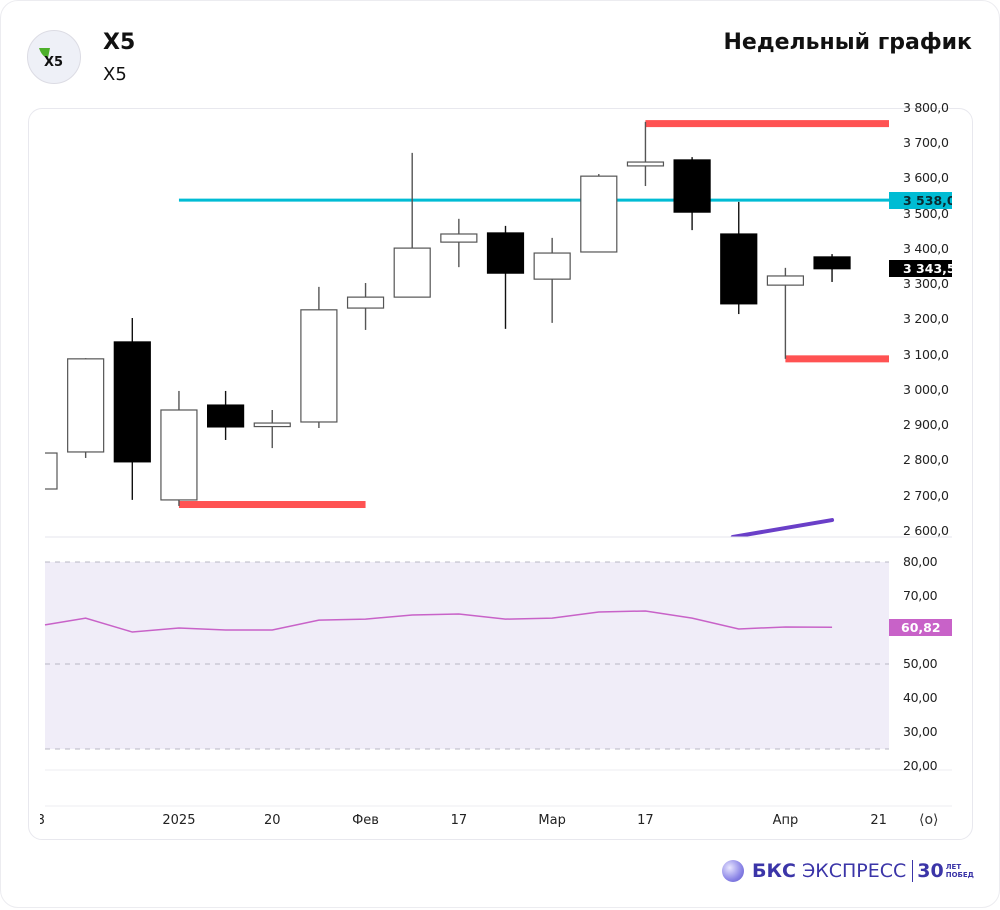 This screenshot has width=1000, height=910. Describe the element at coordinates (272, 820) in the screenshot. I see `time-axis-label: 20` at that location.